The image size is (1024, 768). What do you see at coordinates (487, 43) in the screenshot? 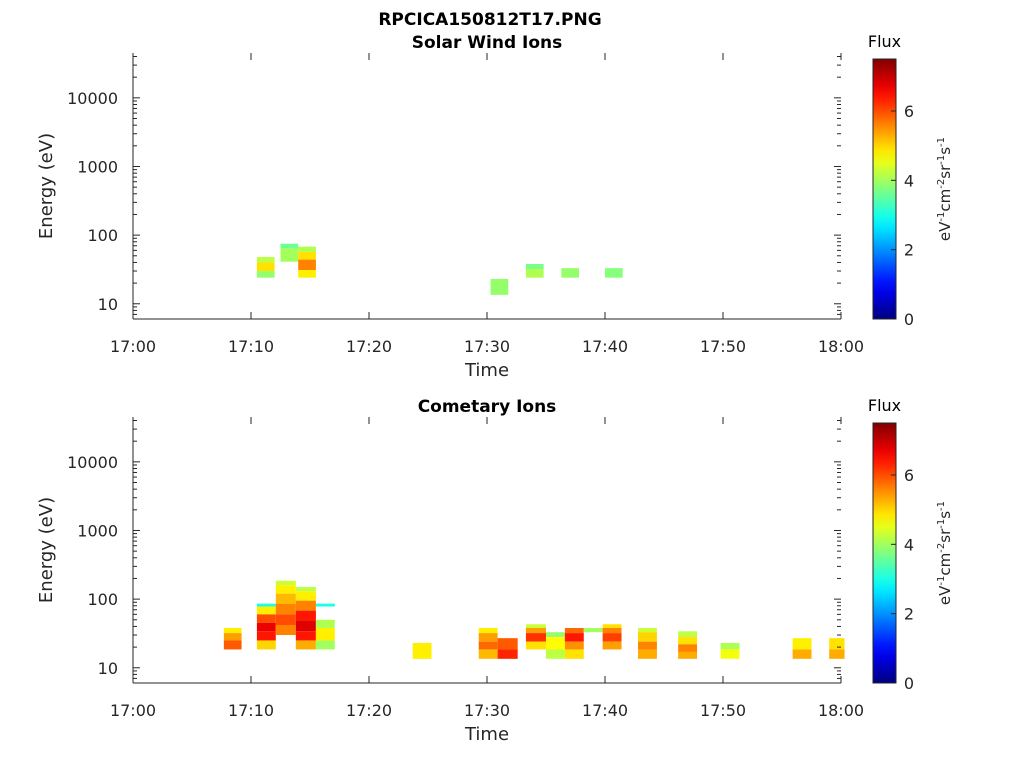
I see `panel-title: Solar Wind Ions` at bounding box center [487, 43].